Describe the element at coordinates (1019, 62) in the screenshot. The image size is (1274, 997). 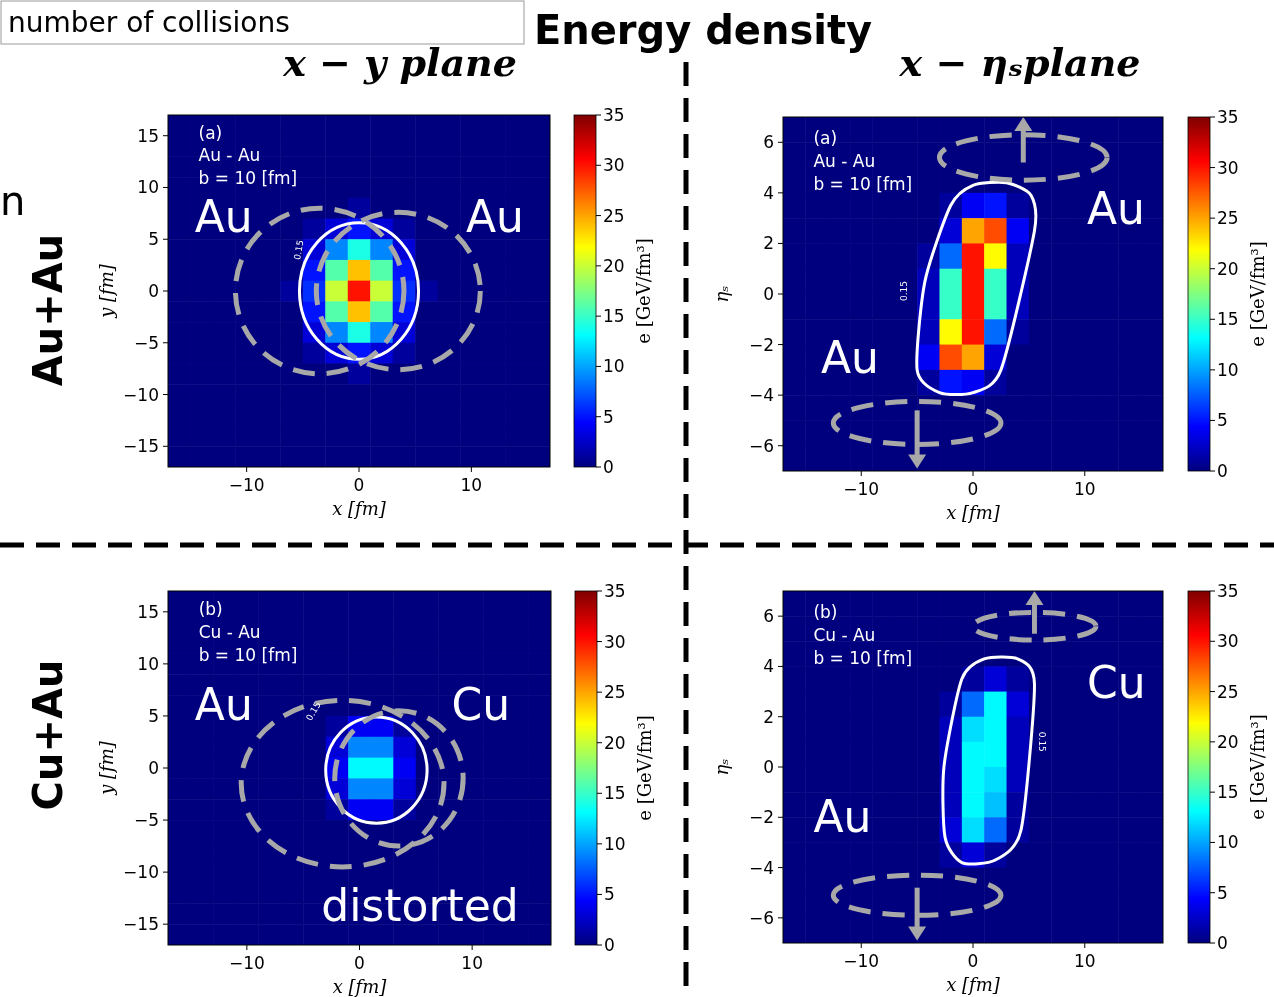
I see `text: x − ηₛplane` at that location.